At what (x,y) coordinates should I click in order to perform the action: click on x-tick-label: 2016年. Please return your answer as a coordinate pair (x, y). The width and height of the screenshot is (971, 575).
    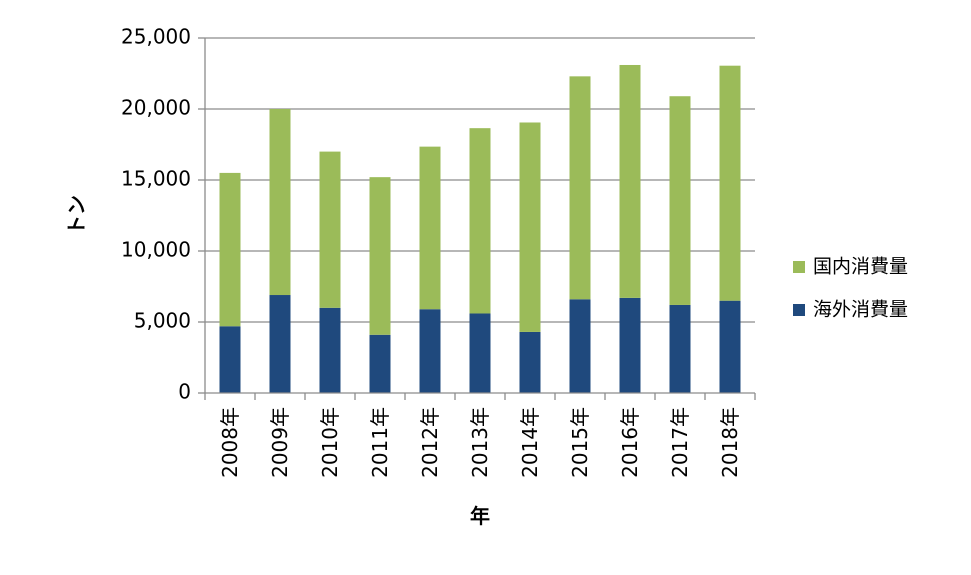
    Looking at the image, I should click on (630, 442).